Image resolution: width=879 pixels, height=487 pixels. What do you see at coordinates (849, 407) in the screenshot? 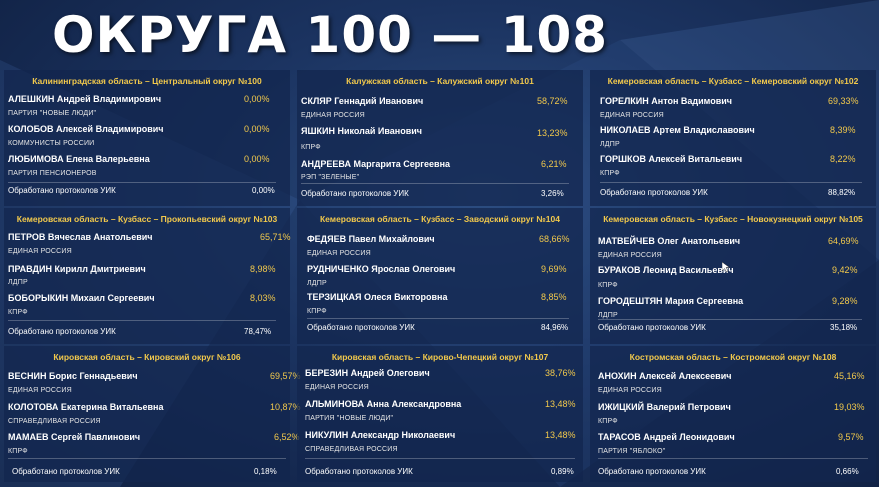
I see `candidate-percent: 19,03%` at bounding box center [849, 407].